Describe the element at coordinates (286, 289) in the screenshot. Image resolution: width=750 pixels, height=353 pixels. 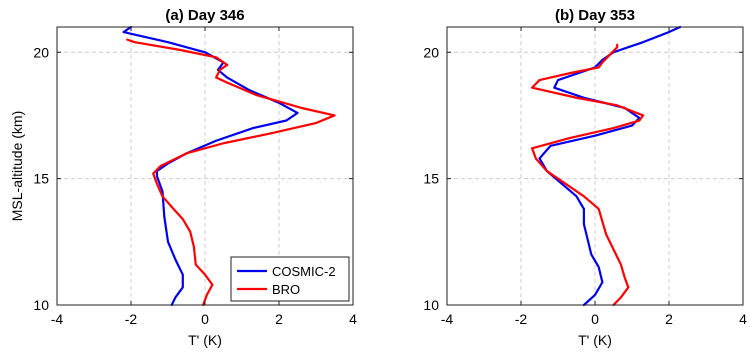
I see `legend-label: BRO` at that location.